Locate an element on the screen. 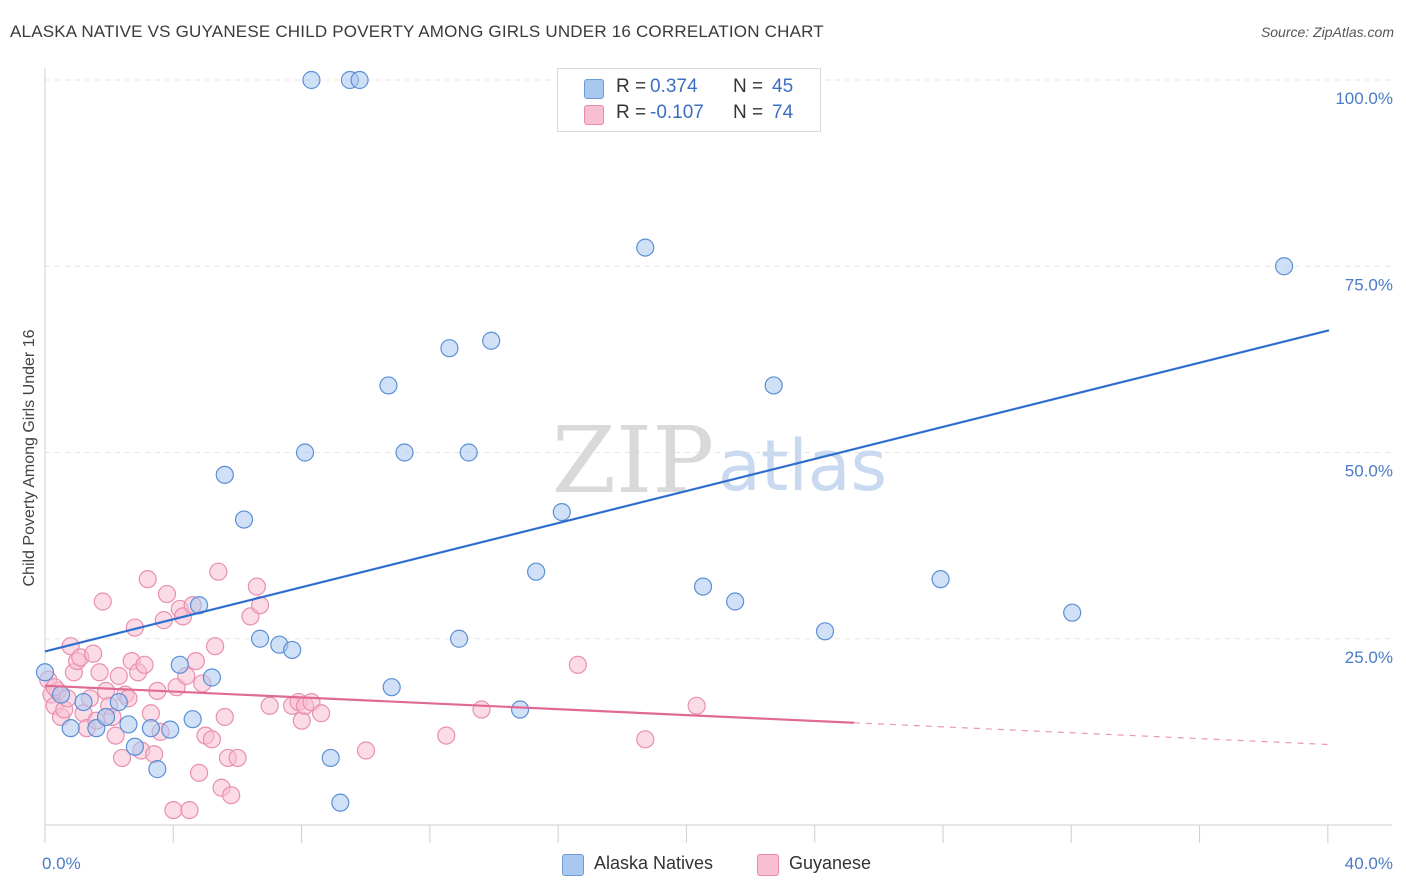  legend-r-value: -0.107 is located at coordinates (677, 112).